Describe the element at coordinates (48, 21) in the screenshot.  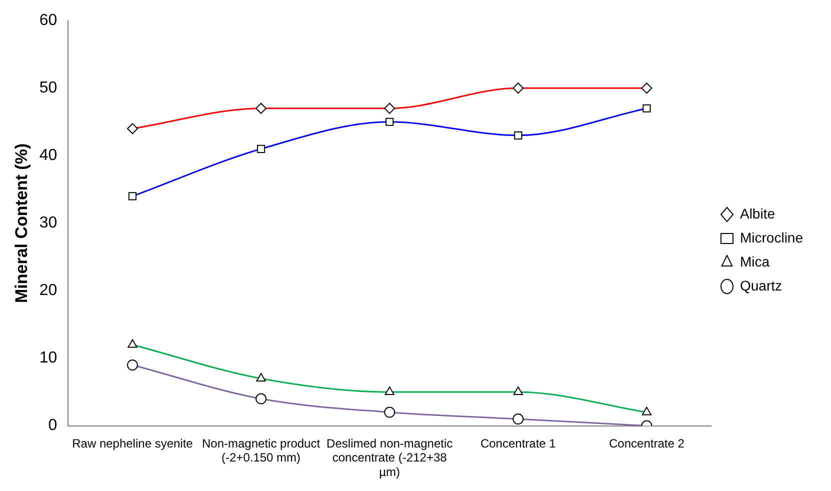
I see `y-tick-label: 60` at that location.